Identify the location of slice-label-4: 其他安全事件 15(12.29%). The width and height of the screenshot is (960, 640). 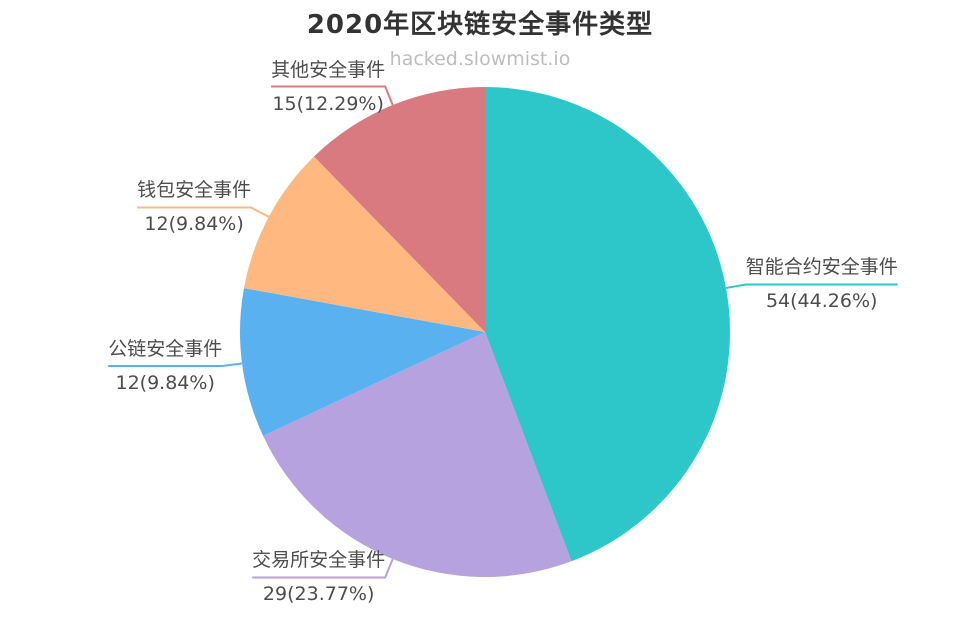
(328, 87).